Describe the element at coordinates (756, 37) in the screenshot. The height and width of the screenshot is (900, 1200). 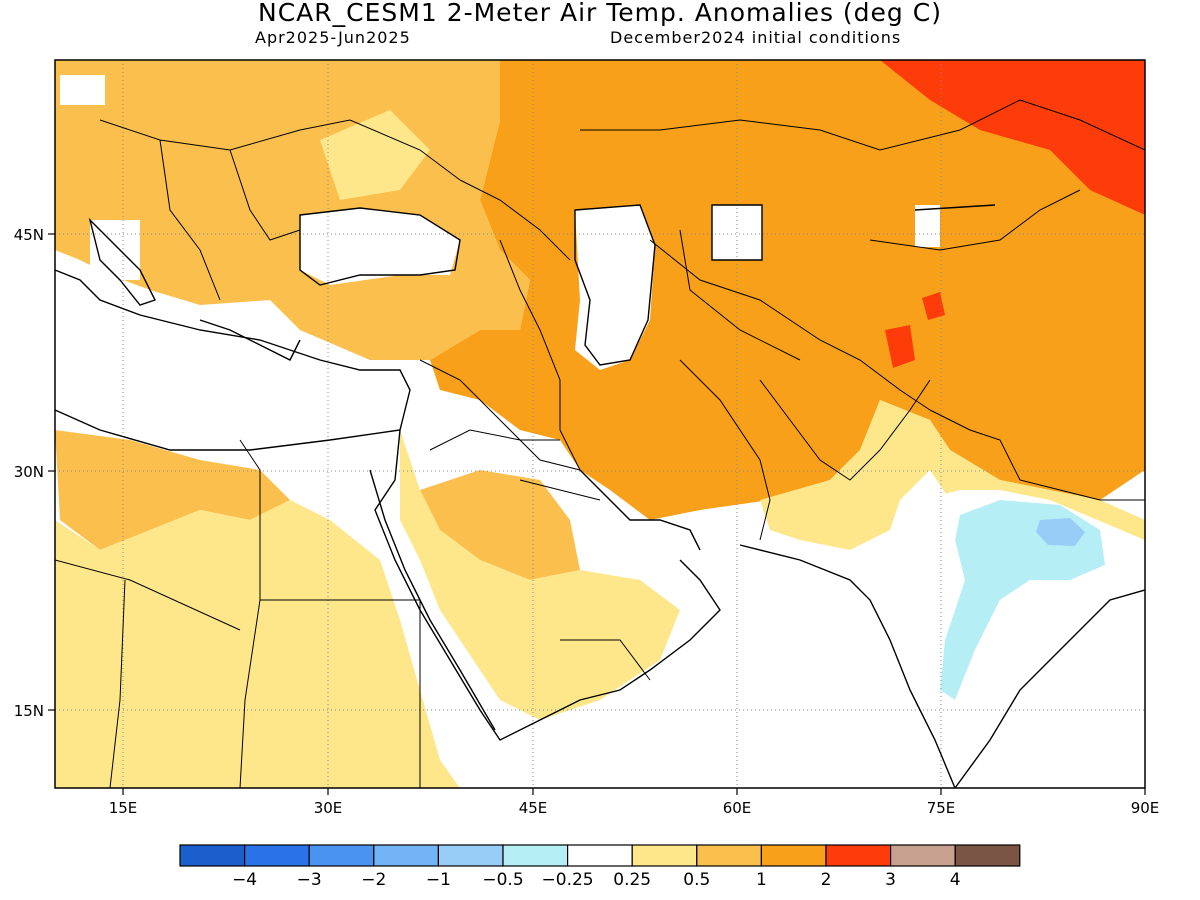
I see `initial-conditions: December2024 initial conditions` at that location.